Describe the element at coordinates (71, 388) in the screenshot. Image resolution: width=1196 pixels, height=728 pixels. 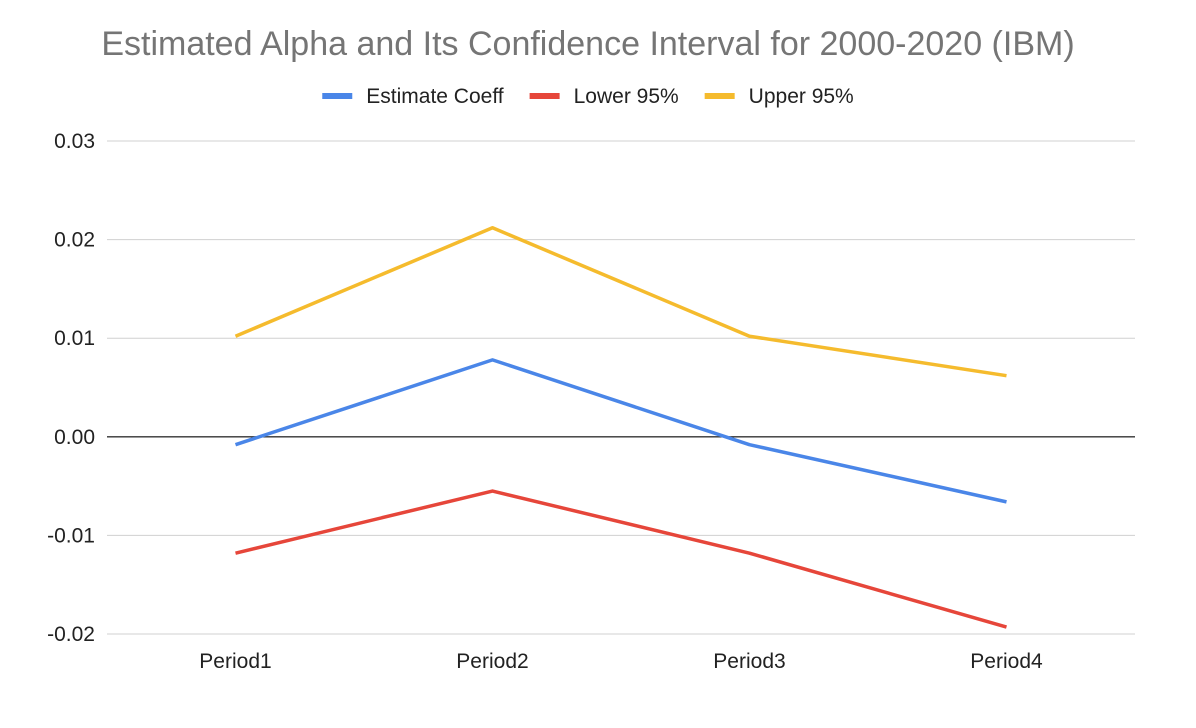
I see `y-axis-ticks: 0.03 0.02 0.01 0.00 -0.01 -0.02` at that location.